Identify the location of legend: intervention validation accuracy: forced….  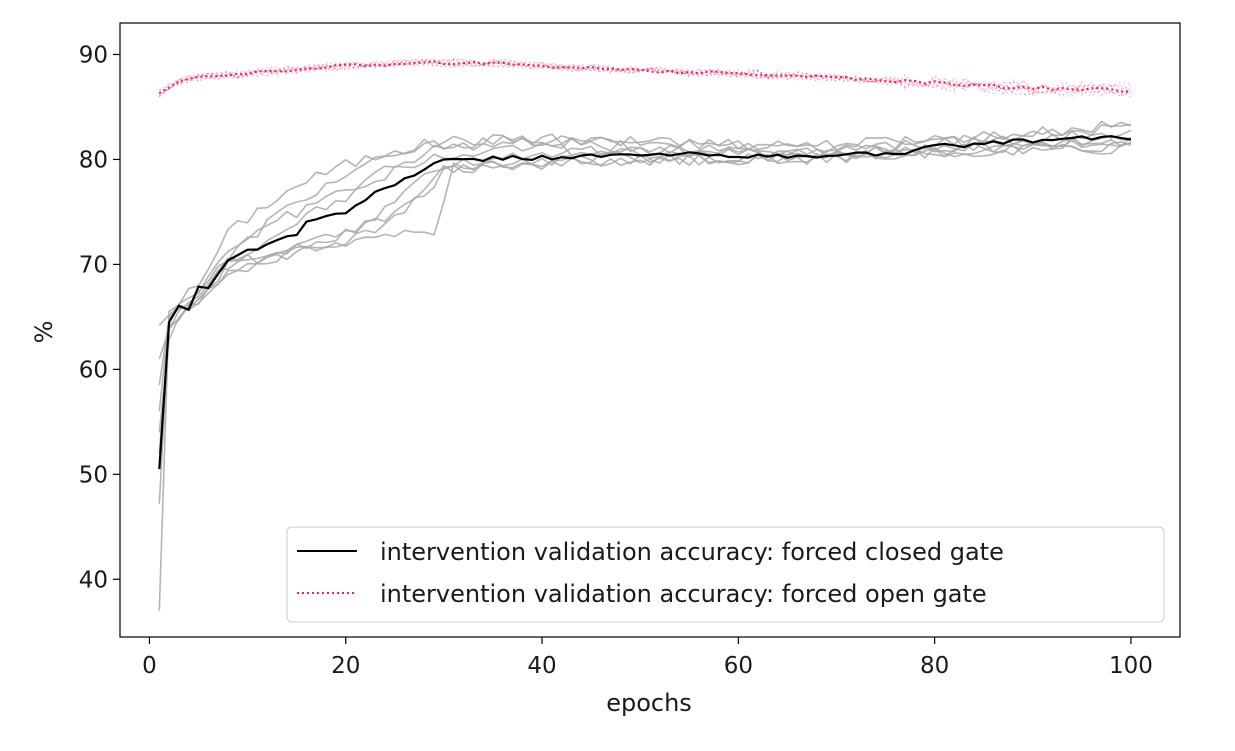
(725, 574).